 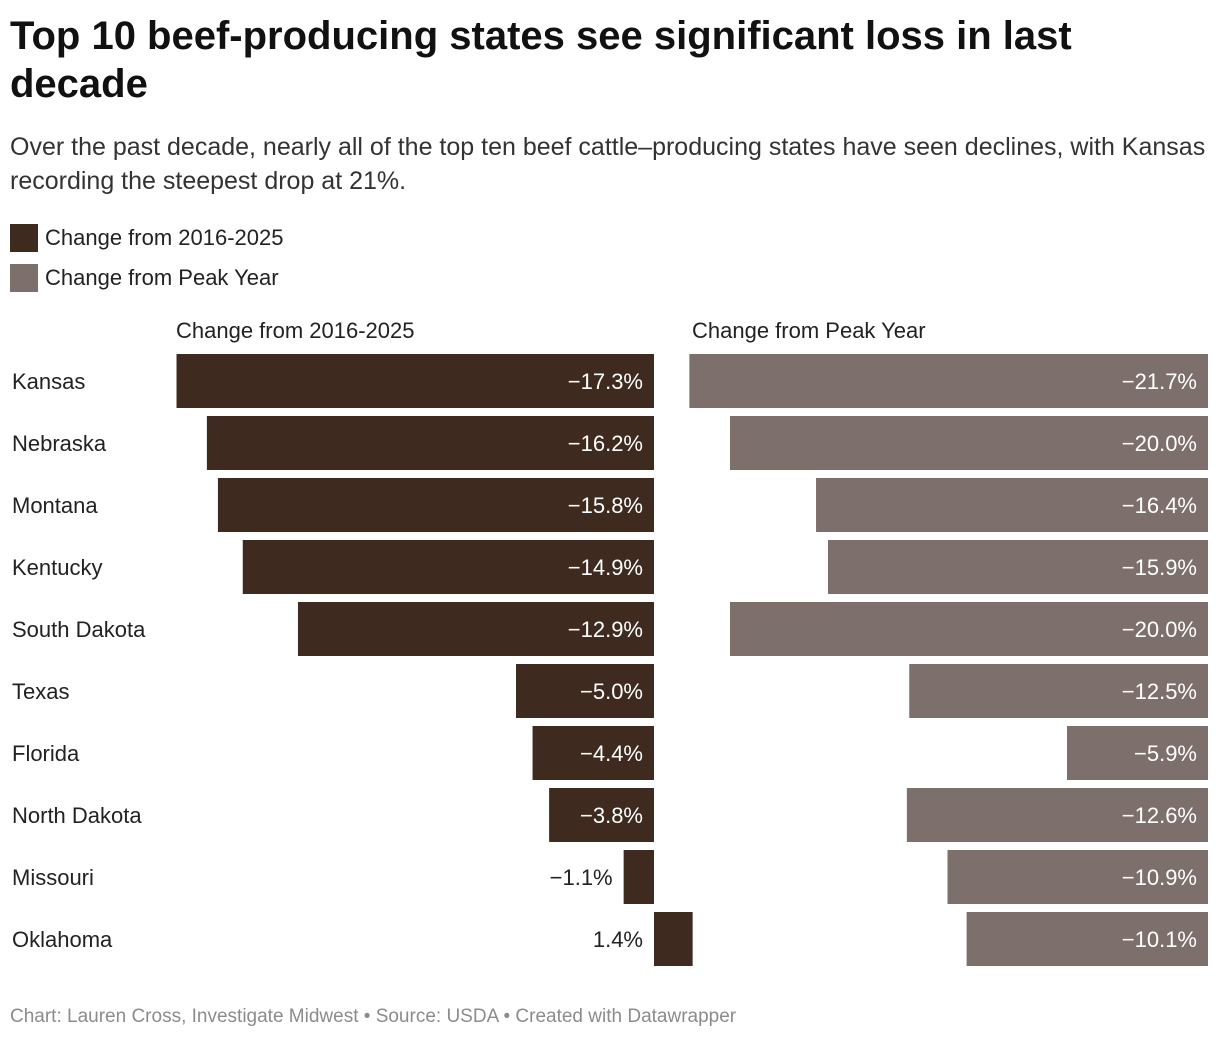 I want to click on bar-change-from-2016-2025-missouri, so click(x=638, y=877).